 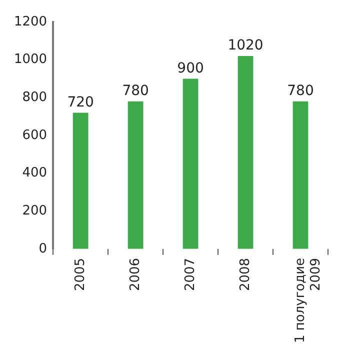 What do you see at coordinates (80, 275) in the screenshot?
I see `x-tick-label: 2005` at bounding box center [80, 275].